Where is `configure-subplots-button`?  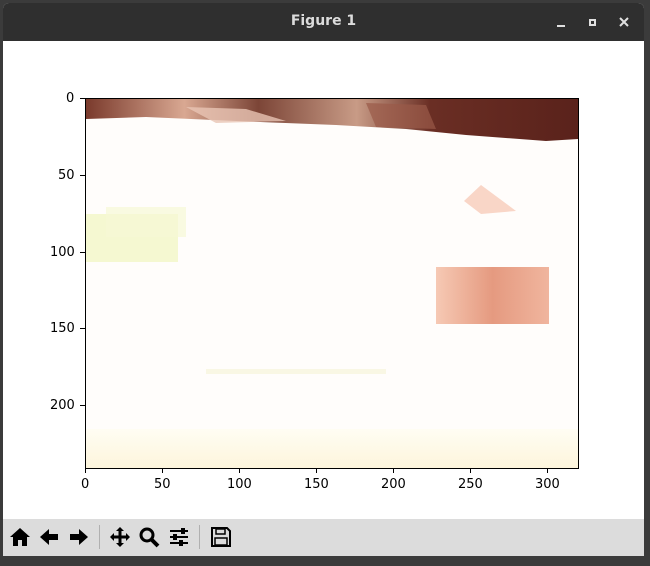 configure-subplots-button is located at coordinates (179, 537).